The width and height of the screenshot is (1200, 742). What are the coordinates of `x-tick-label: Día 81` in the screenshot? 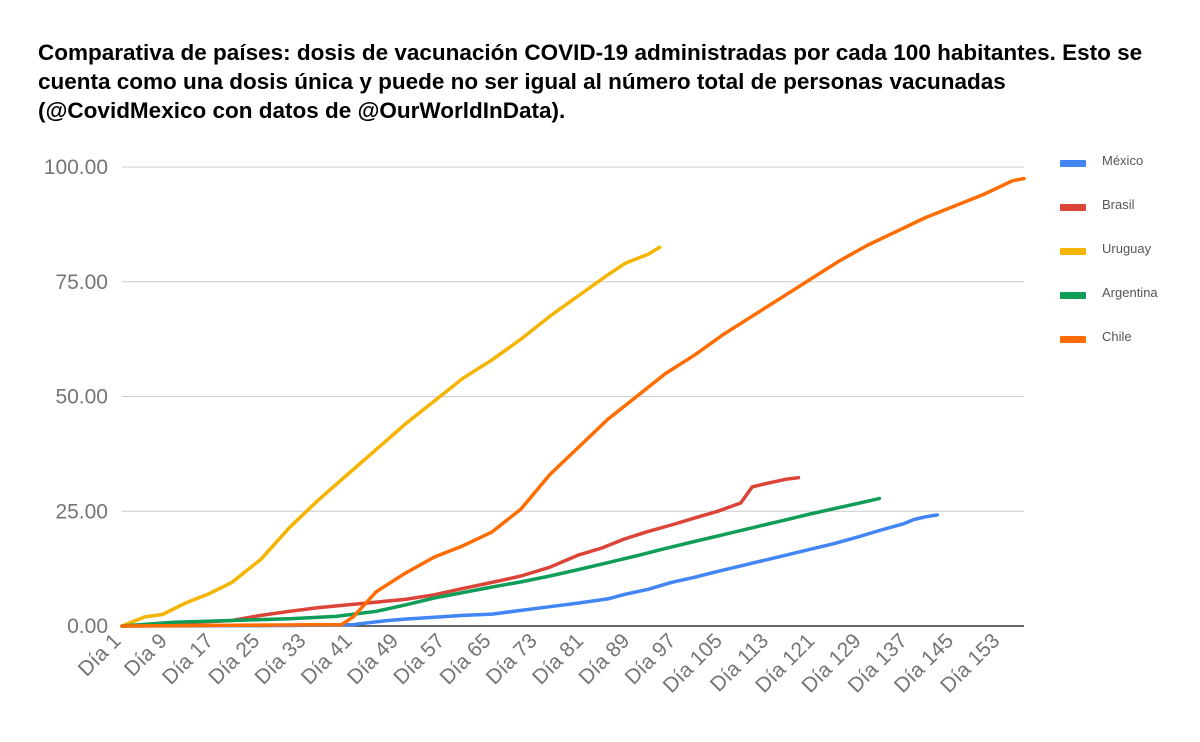 It's located at (558, 659).